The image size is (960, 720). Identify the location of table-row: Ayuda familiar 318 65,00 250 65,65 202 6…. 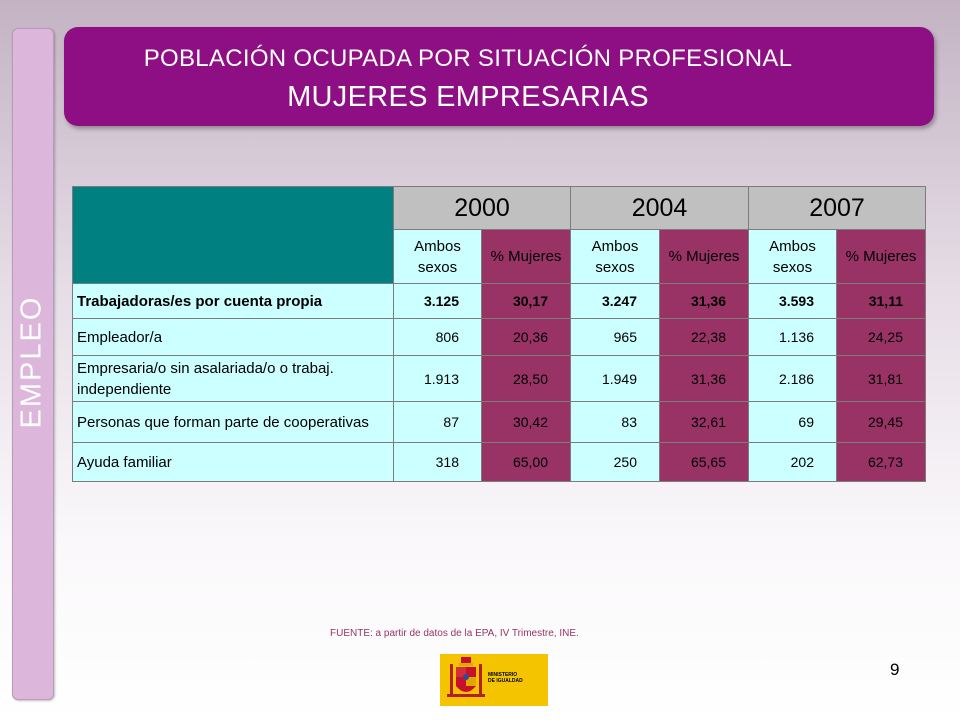
(499, 462).